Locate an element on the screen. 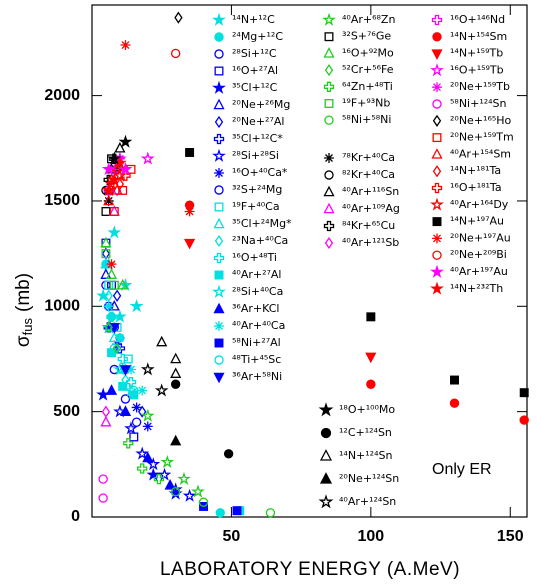 The width and height of the screenshot is (537, 585). legend-label: ²⁸Si+²⁸Si is located at coordinates (255, 155).